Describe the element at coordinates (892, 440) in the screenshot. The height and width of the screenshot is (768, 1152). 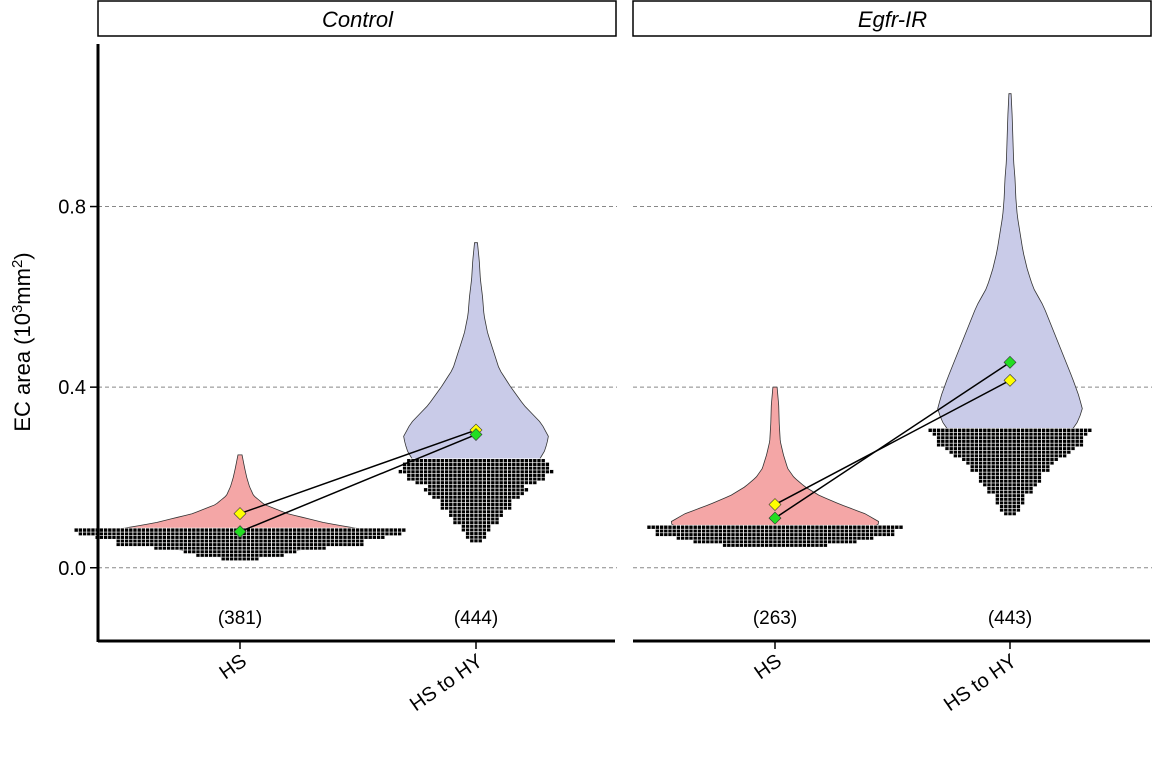
I see `connection-green` at that location.